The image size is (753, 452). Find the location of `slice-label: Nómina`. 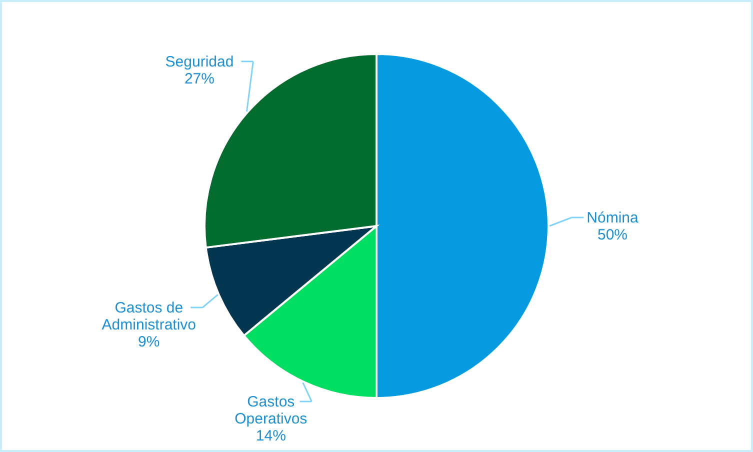

slice-label: Nómina is located at coordinates (612, 218).